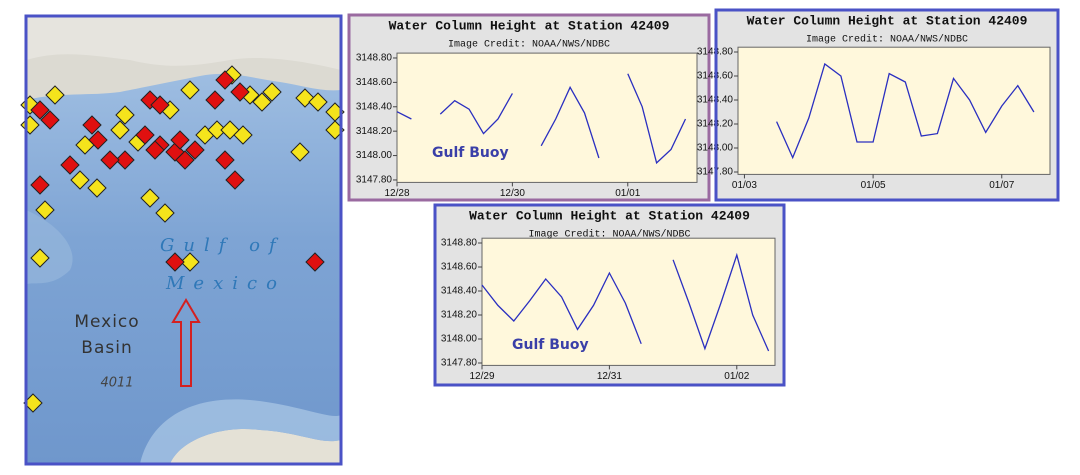  I want to click on map-land-inner, so click(183, 43).